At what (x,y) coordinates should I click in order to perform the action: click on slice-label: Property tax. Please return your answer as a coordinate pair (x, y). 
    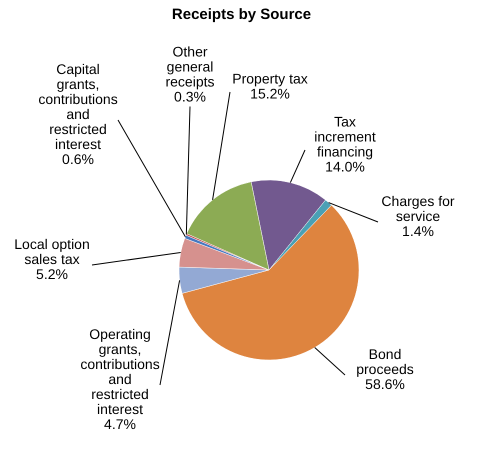
    Looking at the image, I should click on (270, 78).